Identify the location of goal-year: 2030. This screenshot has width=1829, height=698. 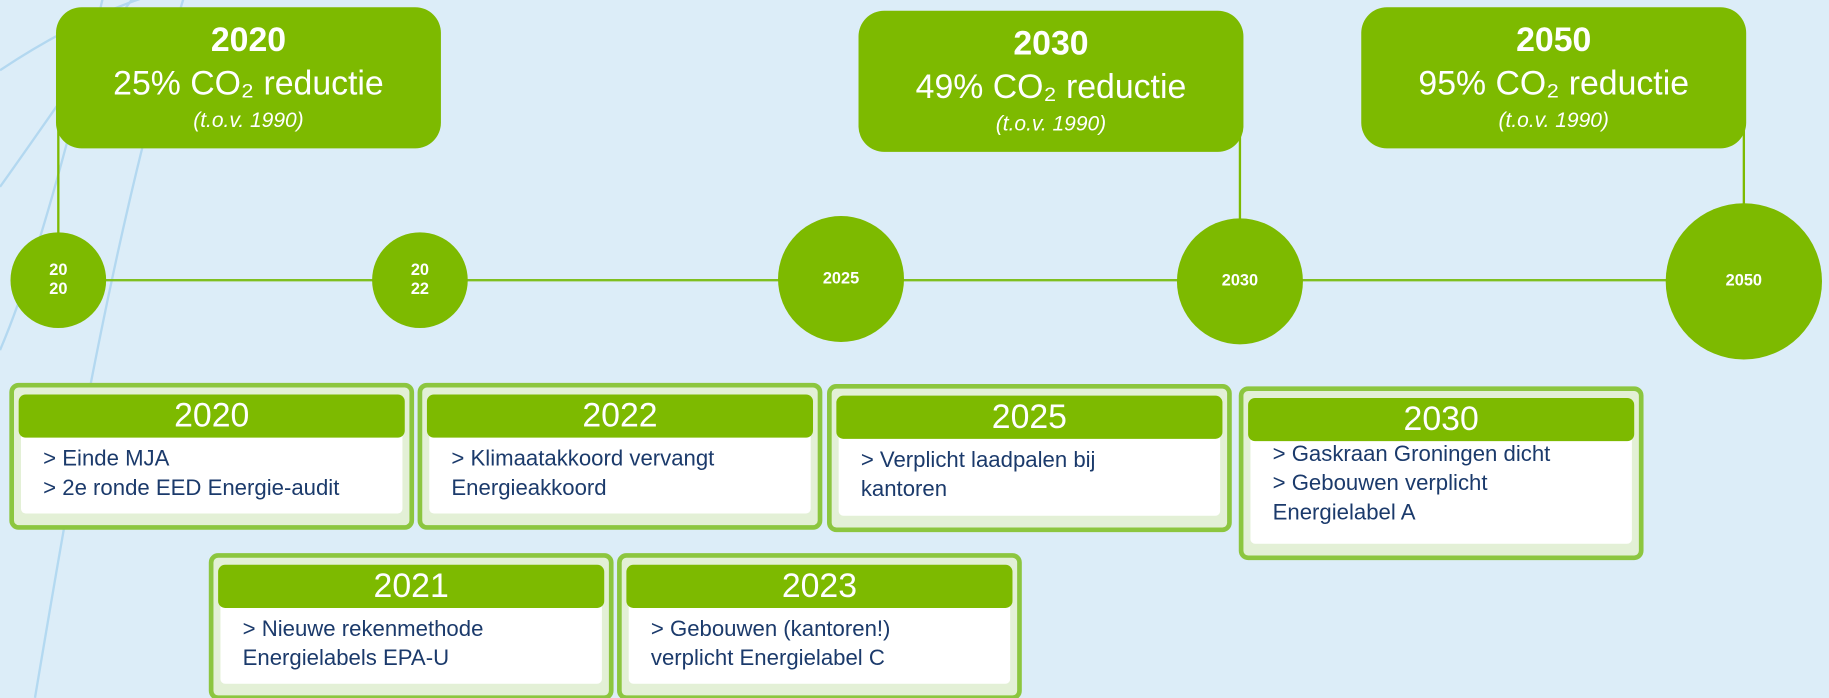
(1050, 44).